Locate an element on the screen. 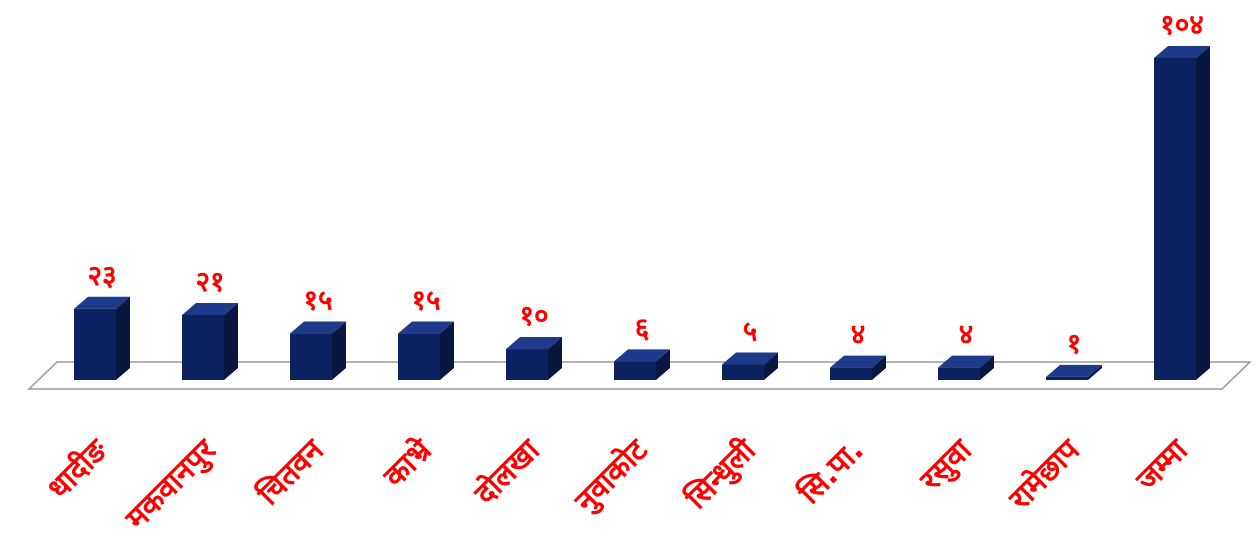 The height and width of the screenshot is (554, 1256). category-label: सि.पा. is located at coordinates (831, 472).